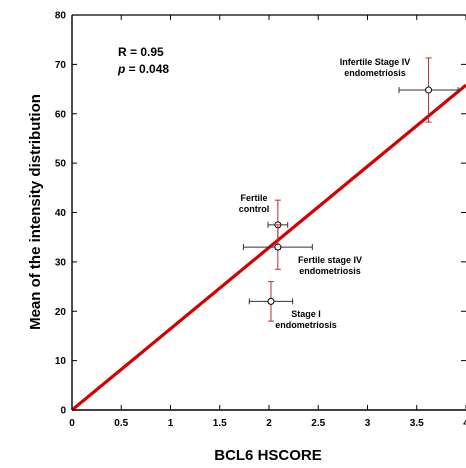  Describe the element at coordinates (61, 361) in the screenshot. I see `y-tick-label: 10` at that location.